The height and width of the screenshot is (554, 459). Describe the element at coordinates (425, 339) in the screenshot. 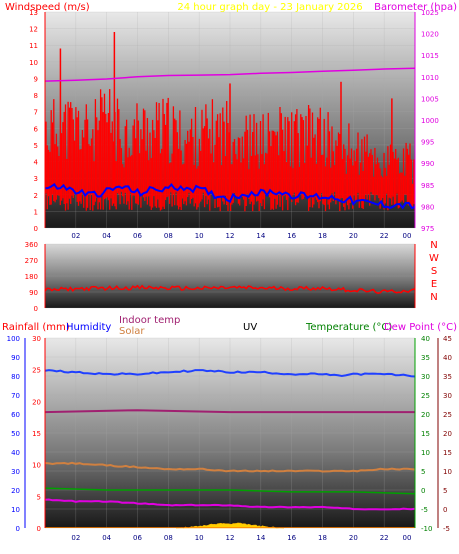

I see `temperature-tick-label: 40` at that location.